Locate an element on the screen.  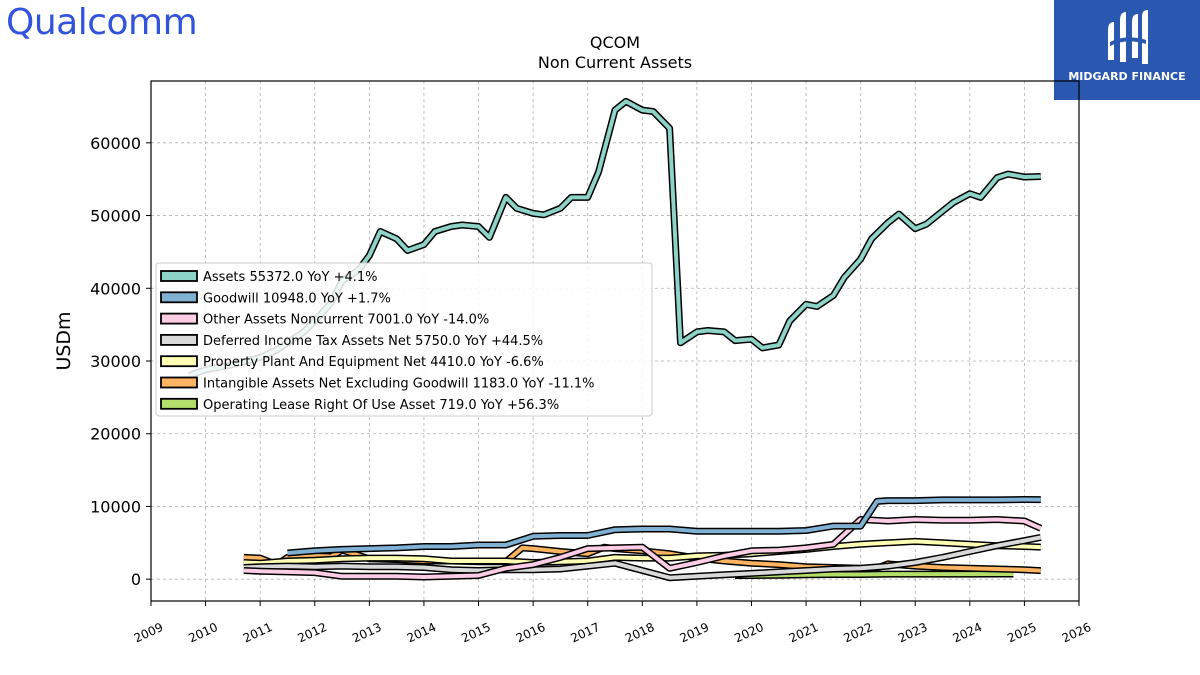
legend-entry: Assets 55372.0 YoY +4.1% is located at coordinates (290, 277).